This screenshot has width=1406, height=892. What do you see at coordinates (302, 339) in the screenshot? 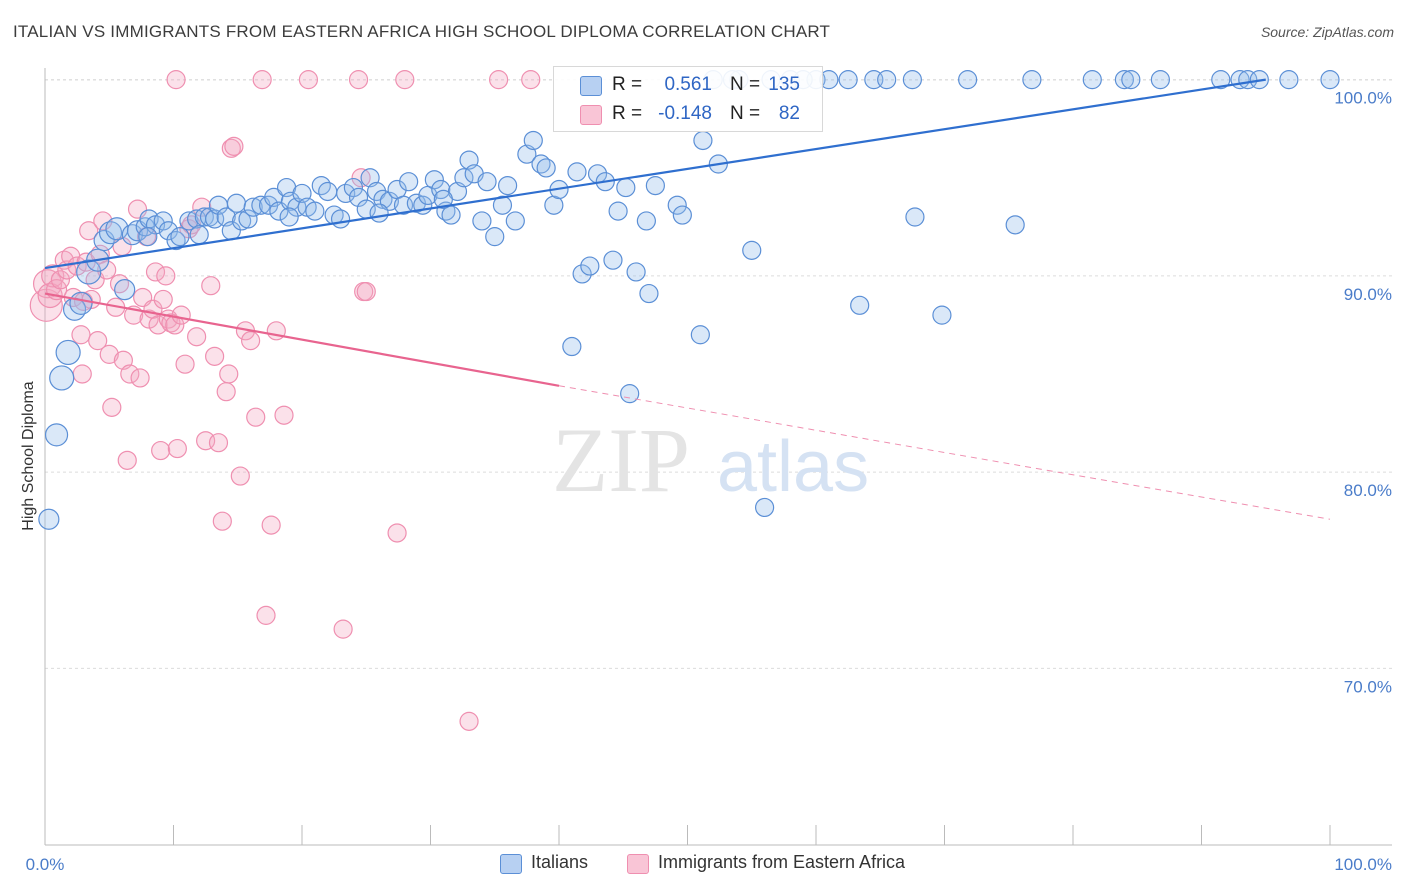
I see `trend-line-immigrants` at bounding box center [302, 339].